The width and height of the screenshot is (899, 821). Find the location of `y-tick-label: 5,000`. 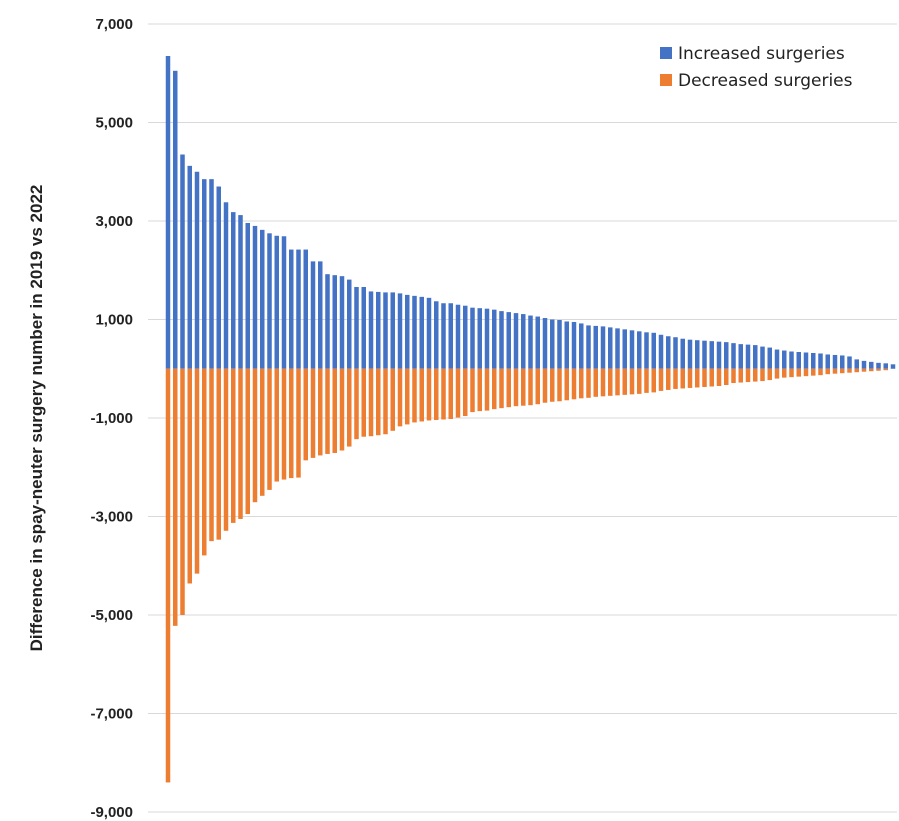

y-tick-label: 5,000 is located at coordinates (114, 123).